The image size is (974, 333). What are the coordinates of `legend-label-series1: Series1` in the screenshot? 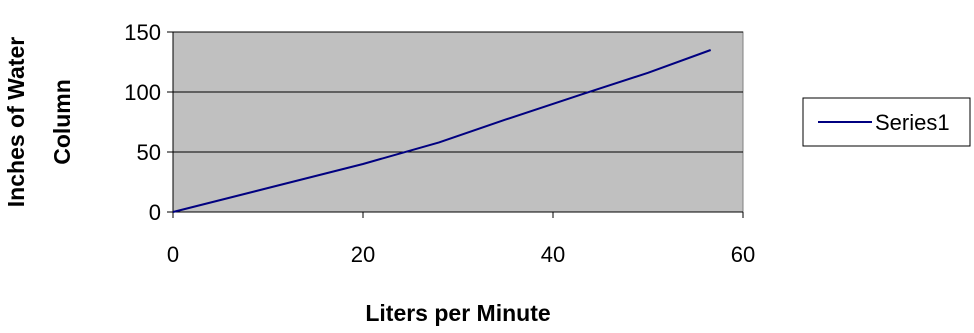 It's located at (912, 122).